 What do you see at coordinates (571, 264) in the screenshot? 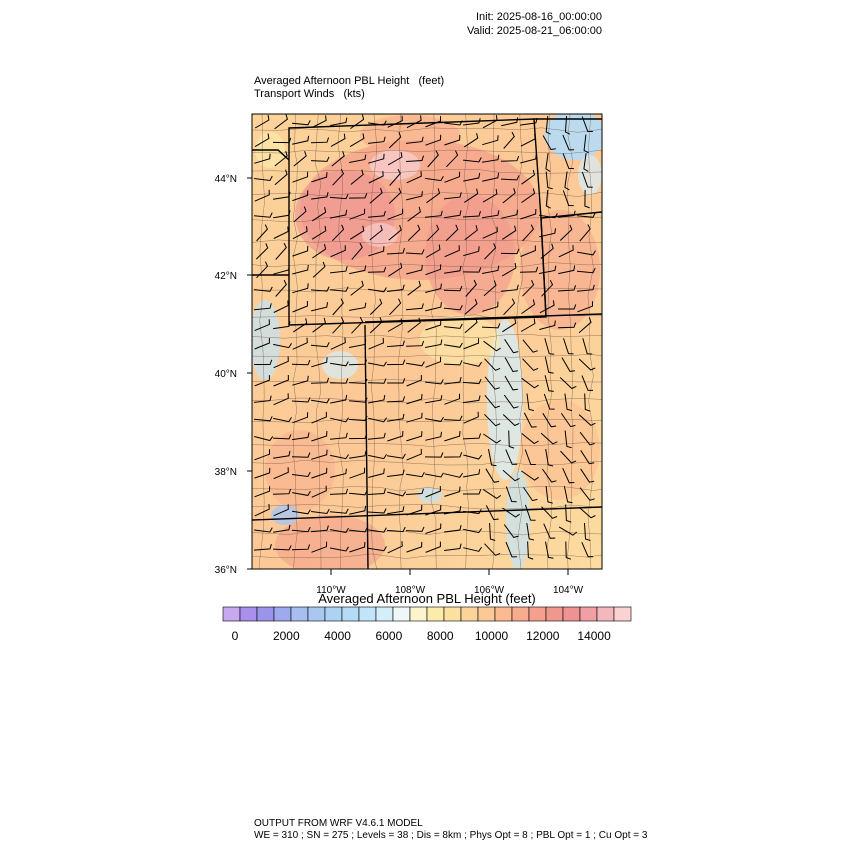
I see `nebraska-border` at bounding box center [571, 264].